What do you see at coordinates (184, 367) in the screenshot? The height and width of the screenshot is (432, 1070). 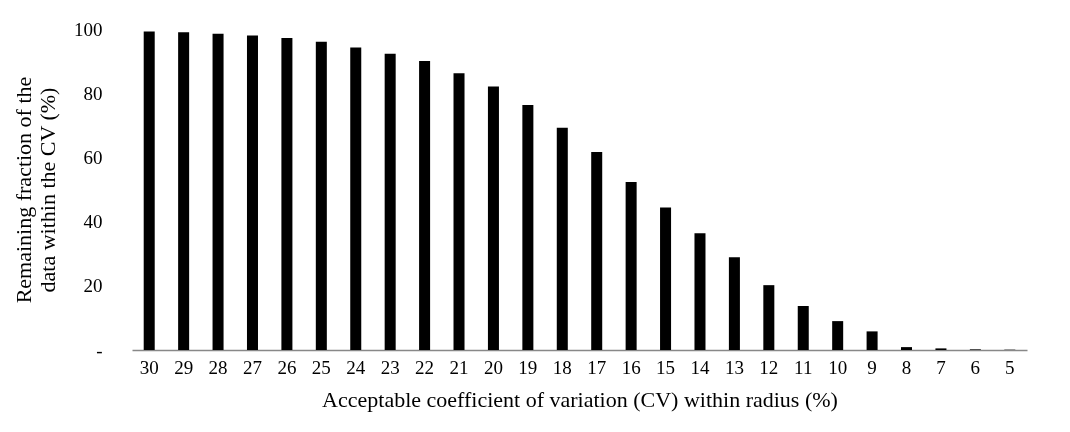 I see `x-tick-label: 29` at bounding box center [184, 367].